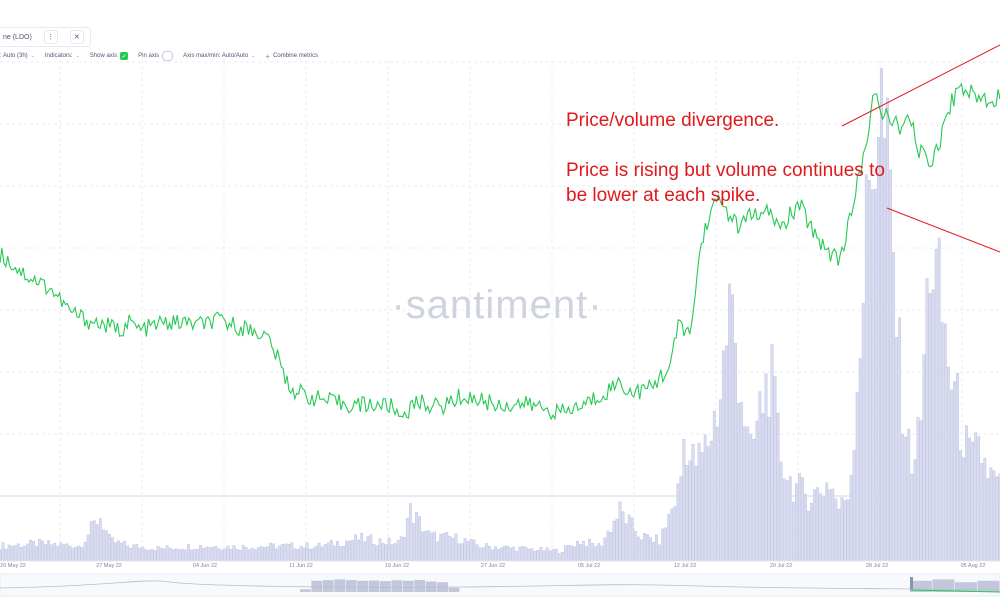  Describe the element at coordinates (291, 56) in the screenshot. I see `combine-metrics-button: + Combine metrics` at that location.